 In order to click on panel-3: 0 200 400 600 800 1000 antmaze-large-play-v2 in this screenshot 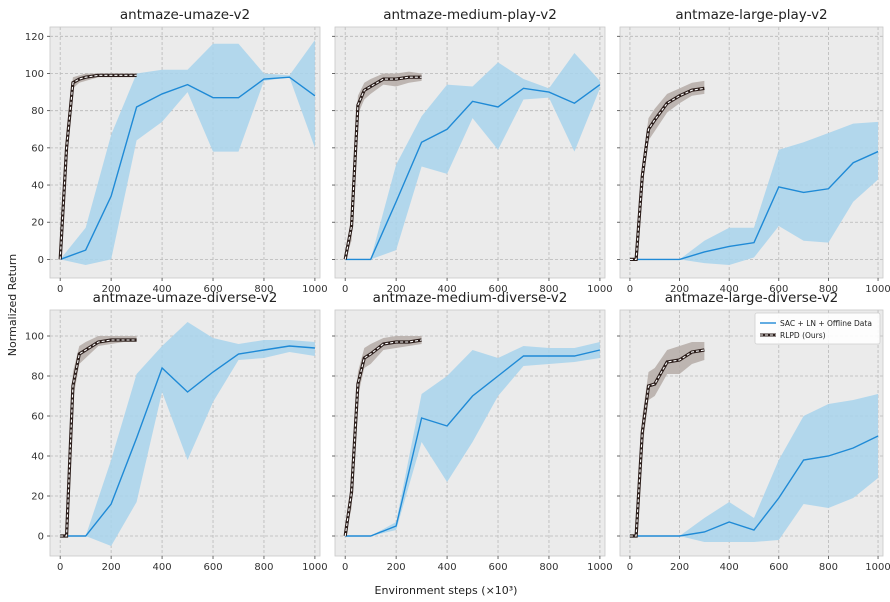, I will do `click(753, 151)`.